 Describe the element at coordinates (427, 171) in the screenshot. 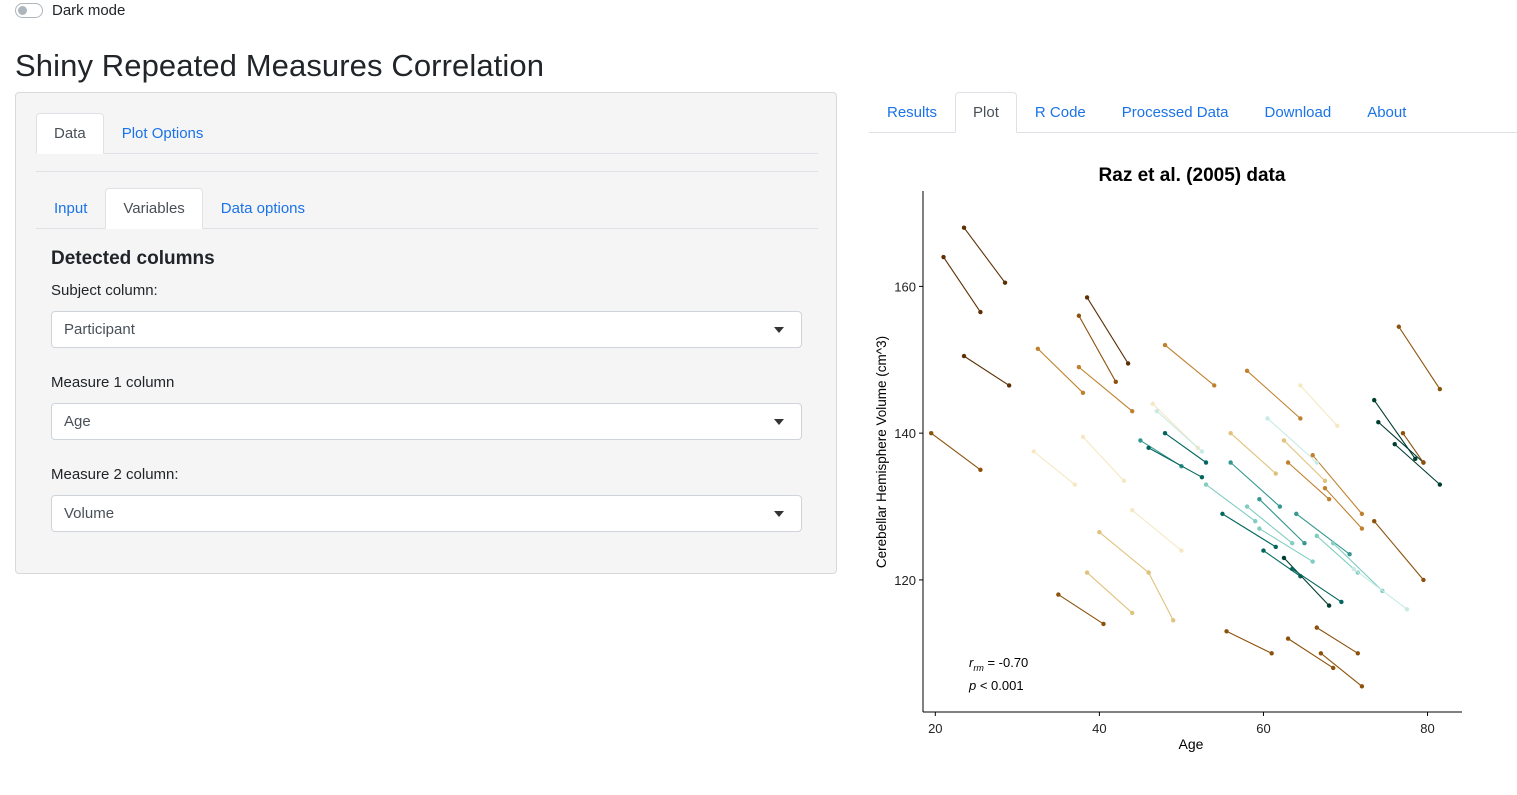

I see `section-divider` at that location.